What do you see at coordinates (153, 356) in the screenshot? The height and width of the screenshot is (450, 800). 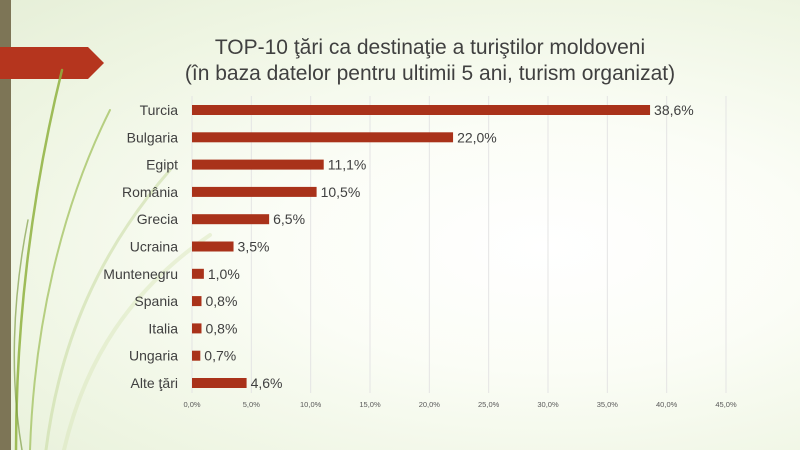 I see `category-label: Ungaria` at bounding box center [153, 356].